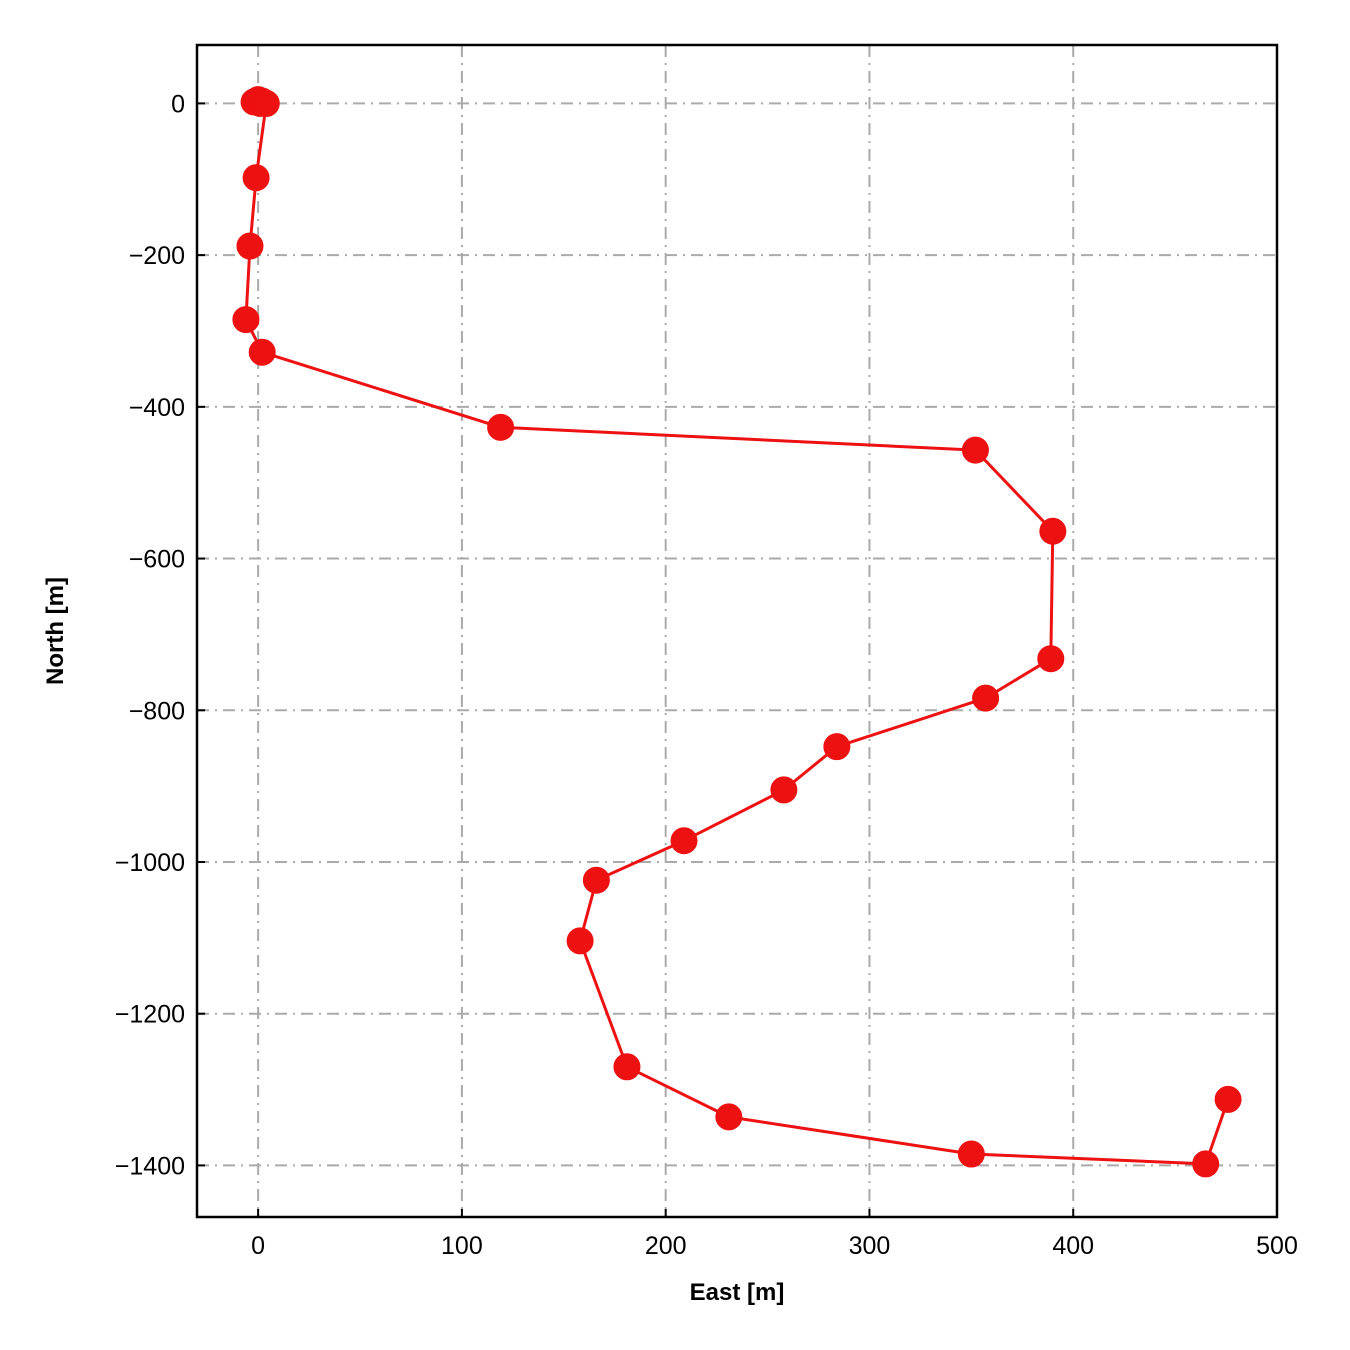 This screenshot has height=1350, width=1350. I want to click on x-axis-title: East [m], so click(737, 1292).